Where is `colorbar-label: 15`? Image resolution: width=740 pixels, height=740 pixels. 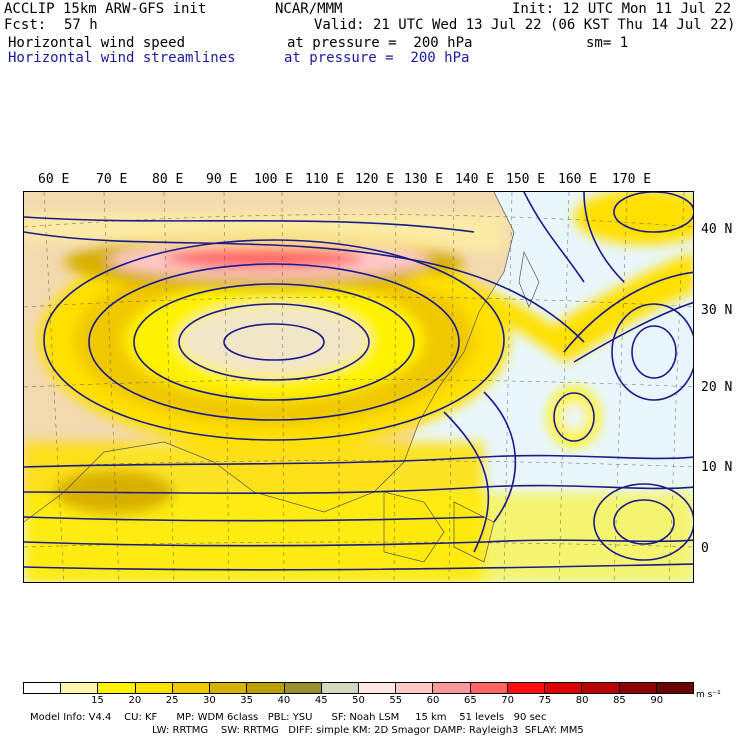
colorbar-label: 15 is located at coordinates (97, 700).